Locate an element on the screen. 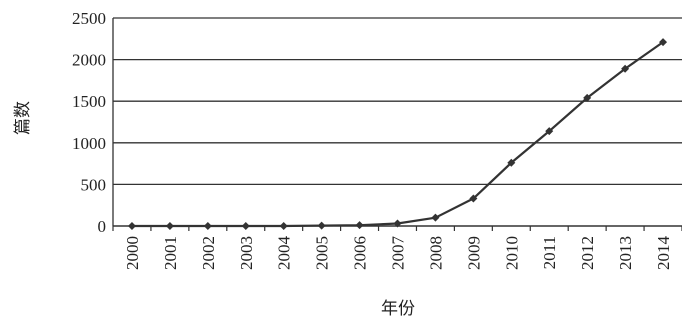 This screenshot has width=682, height=324. x-tick-label-2002: 2002 is located at coordinates (208, 253).